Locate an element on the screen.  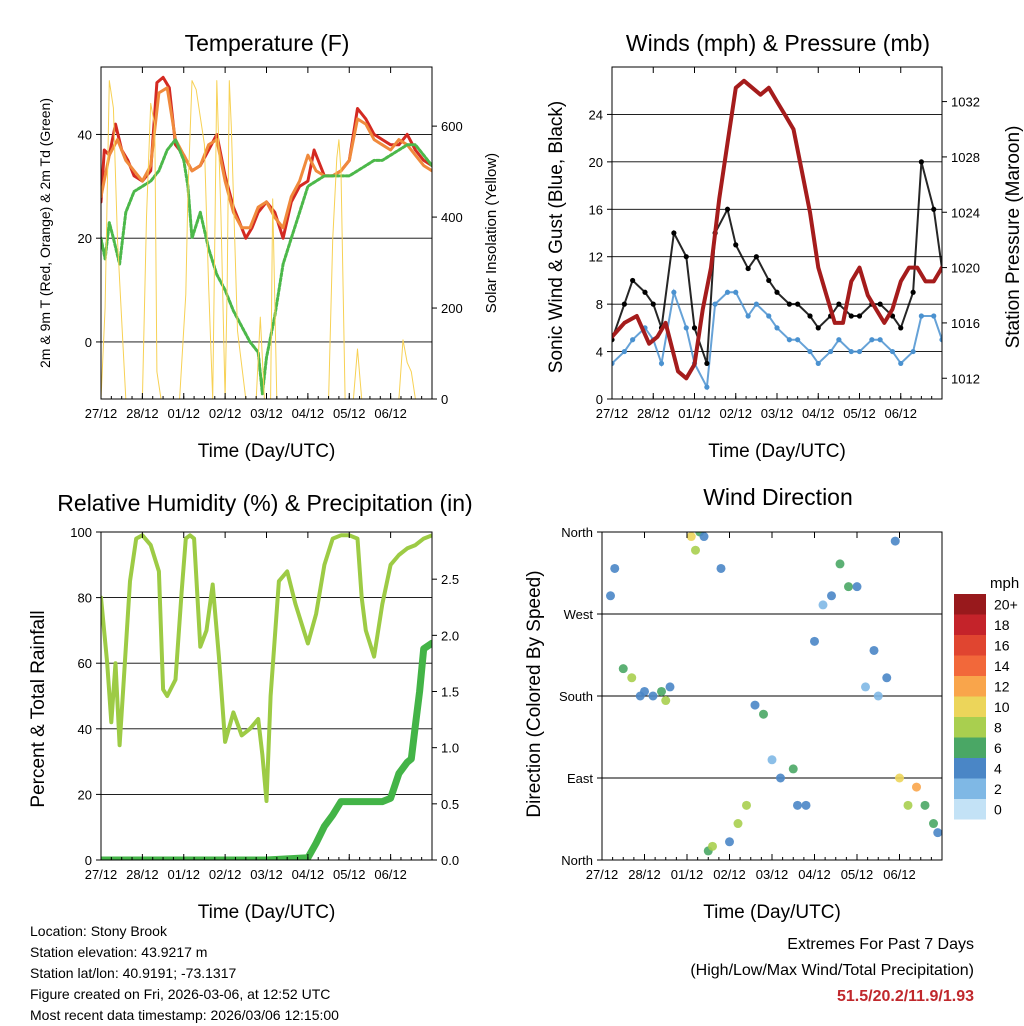
y2-tick-label: 200 is located at coordinates (452, 308).